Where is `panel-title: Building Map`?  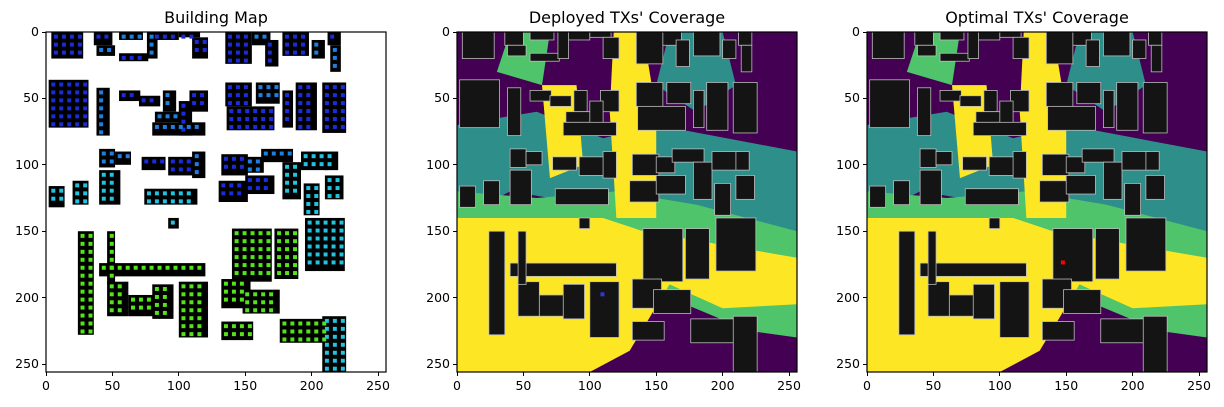
panel-title: Building Map is located at coordinates (216, 17).